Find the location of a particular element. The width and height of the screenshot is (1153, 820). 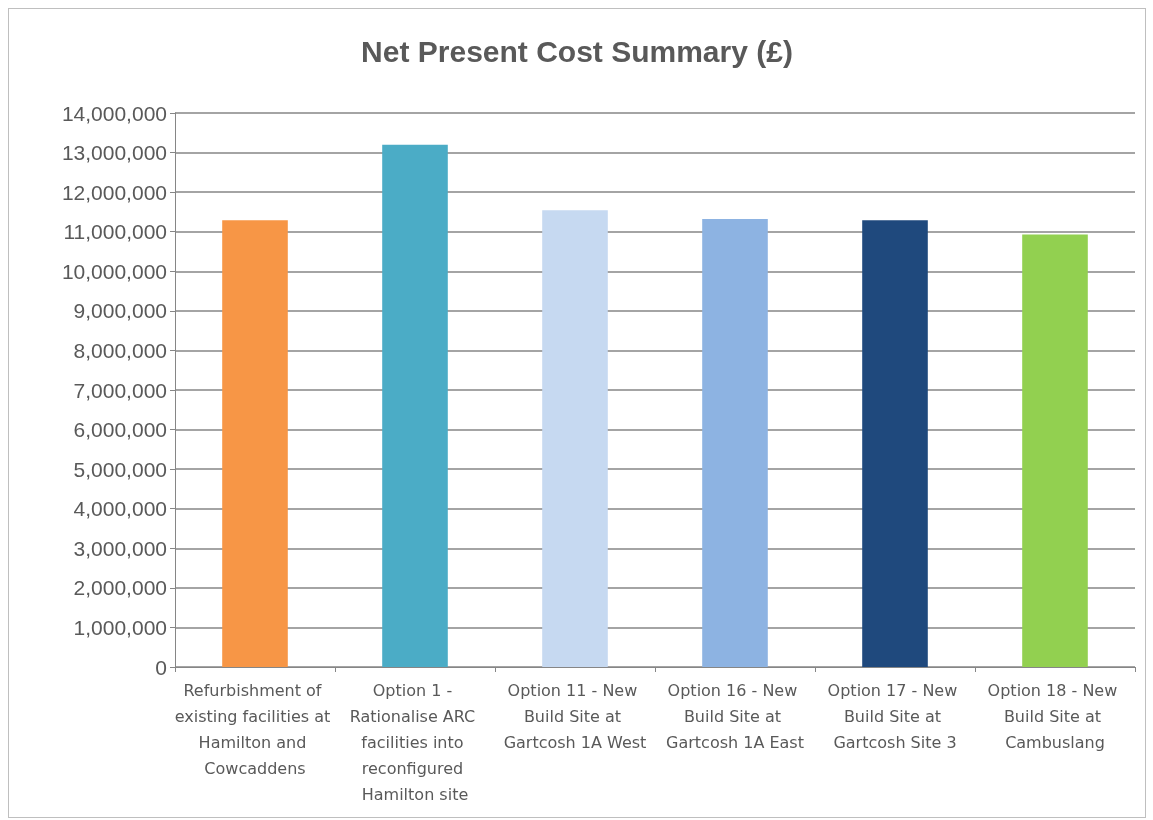

x-tick-label: Option 1 - Rationalise ARC facilities into reconfigured Hamilton site is located at coordinates (415, 742).